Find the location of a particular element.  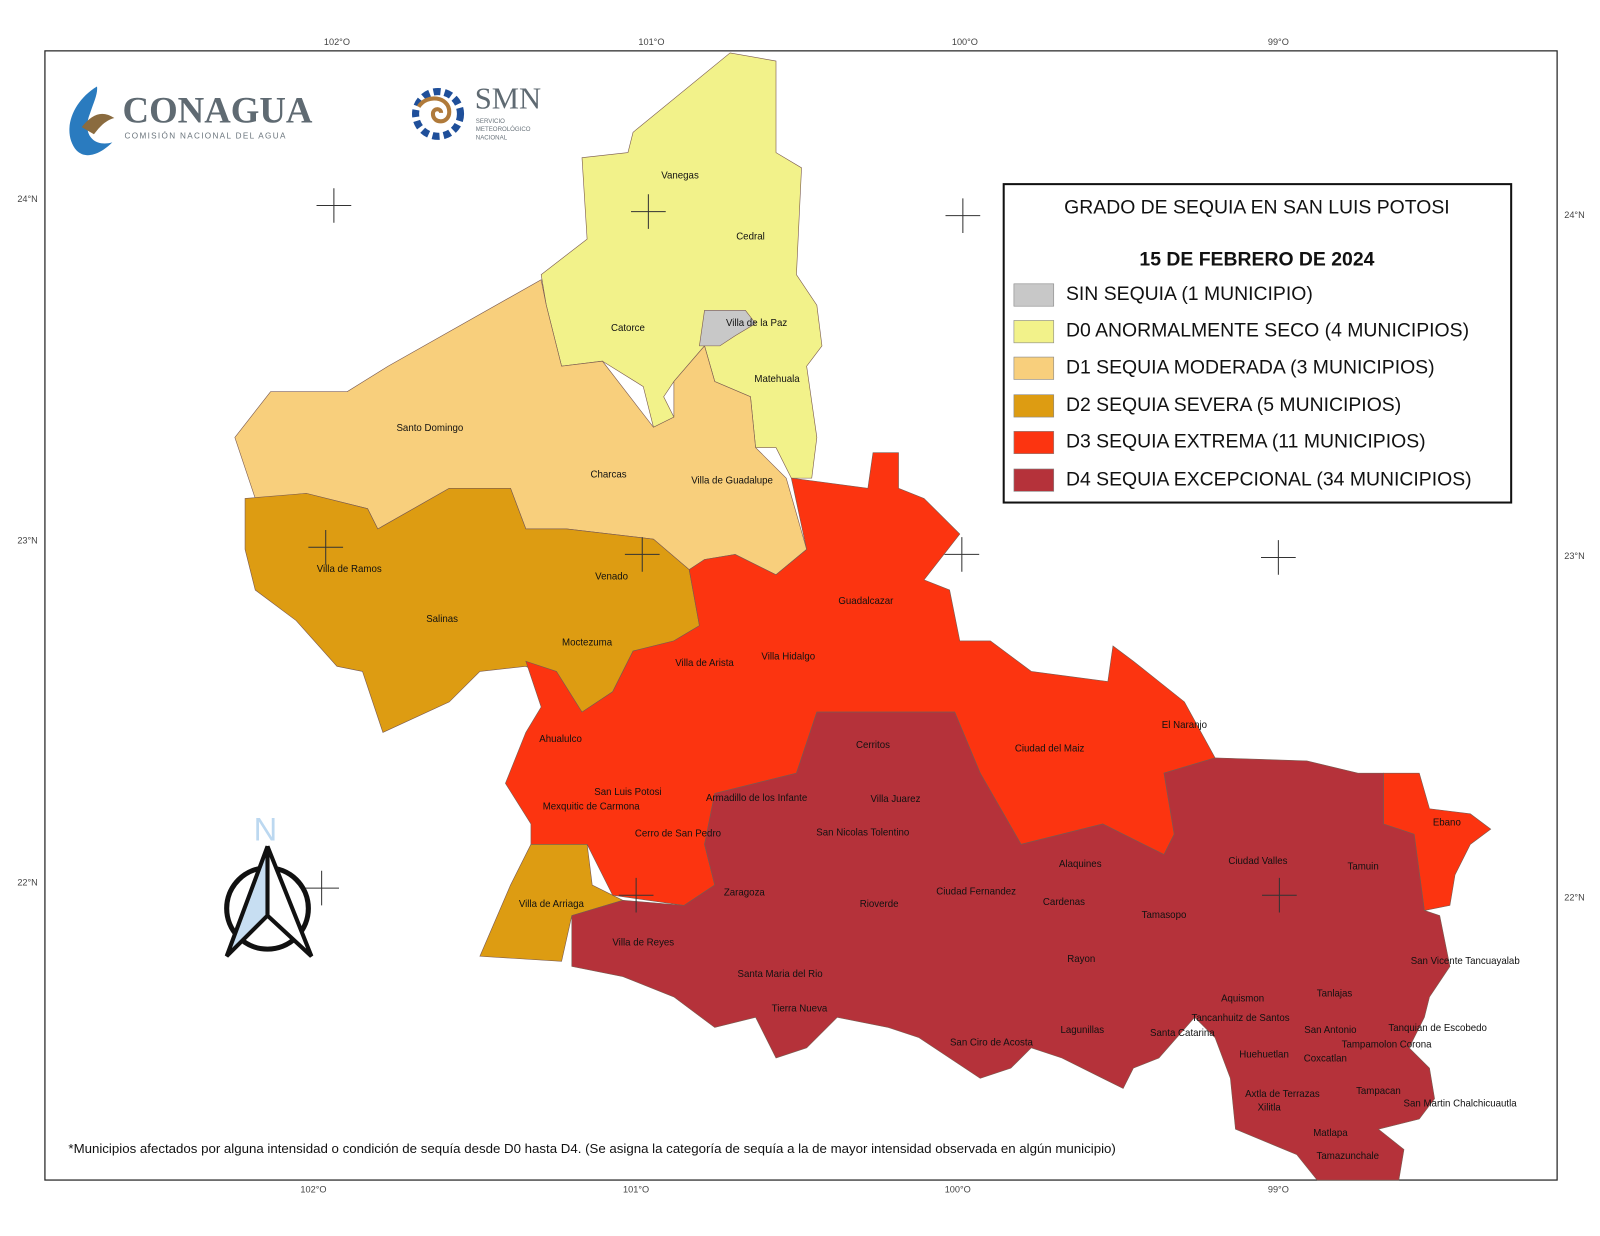

conagua-logo: CONAGUA COMISIÓN NACIONAL DEL AGUA is located at coordinates (191, 121).